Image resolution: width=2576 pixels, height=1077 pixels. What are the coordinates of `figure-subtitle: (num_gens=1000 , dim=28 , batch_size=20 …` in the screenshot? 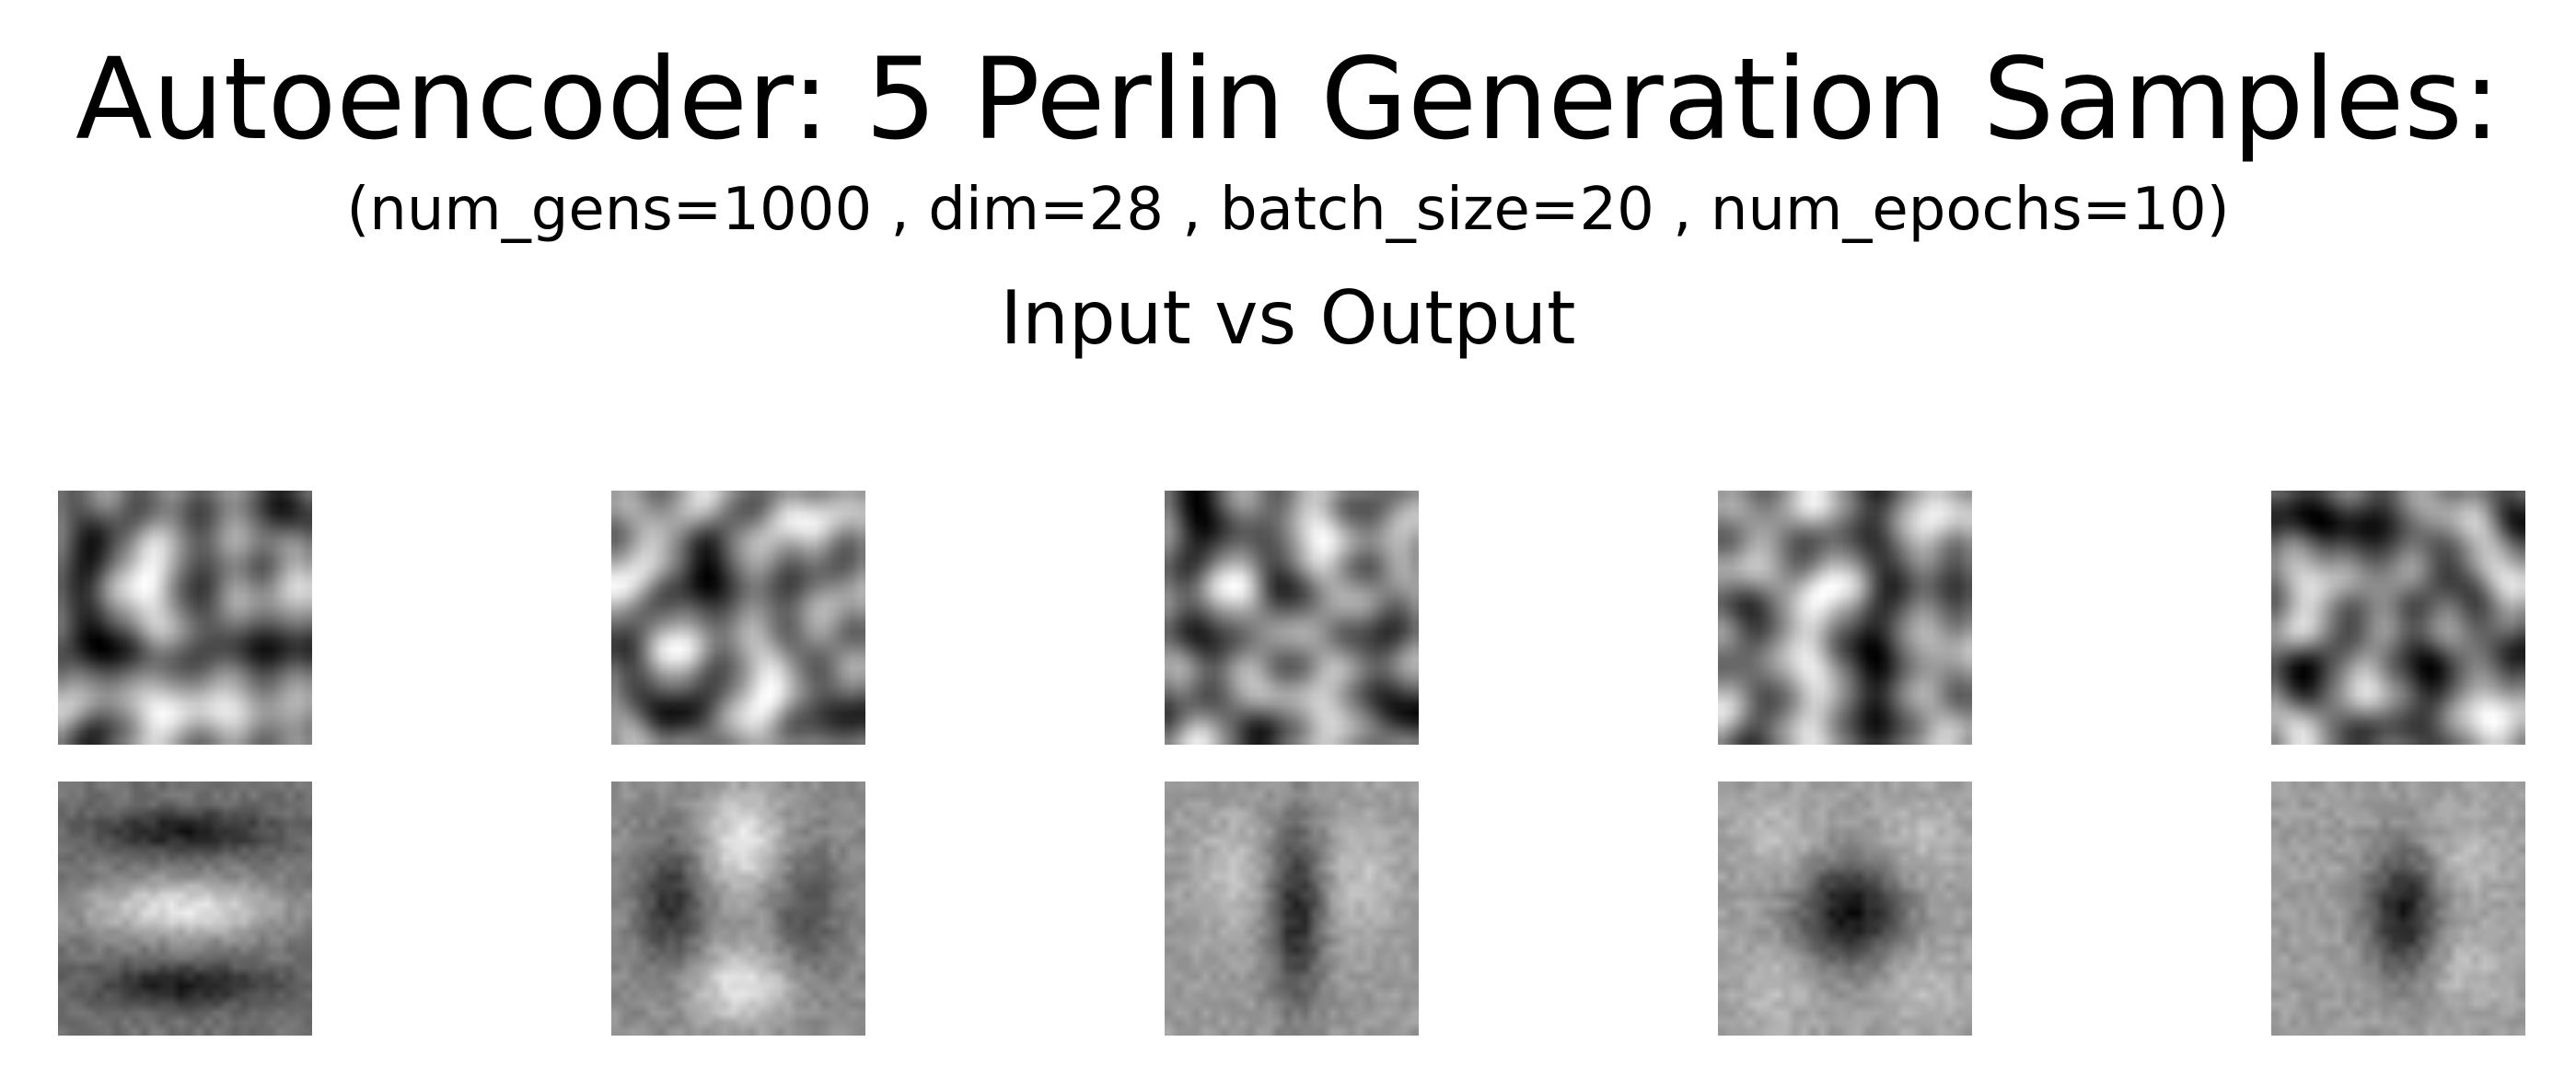 It's located at (1288, 210).